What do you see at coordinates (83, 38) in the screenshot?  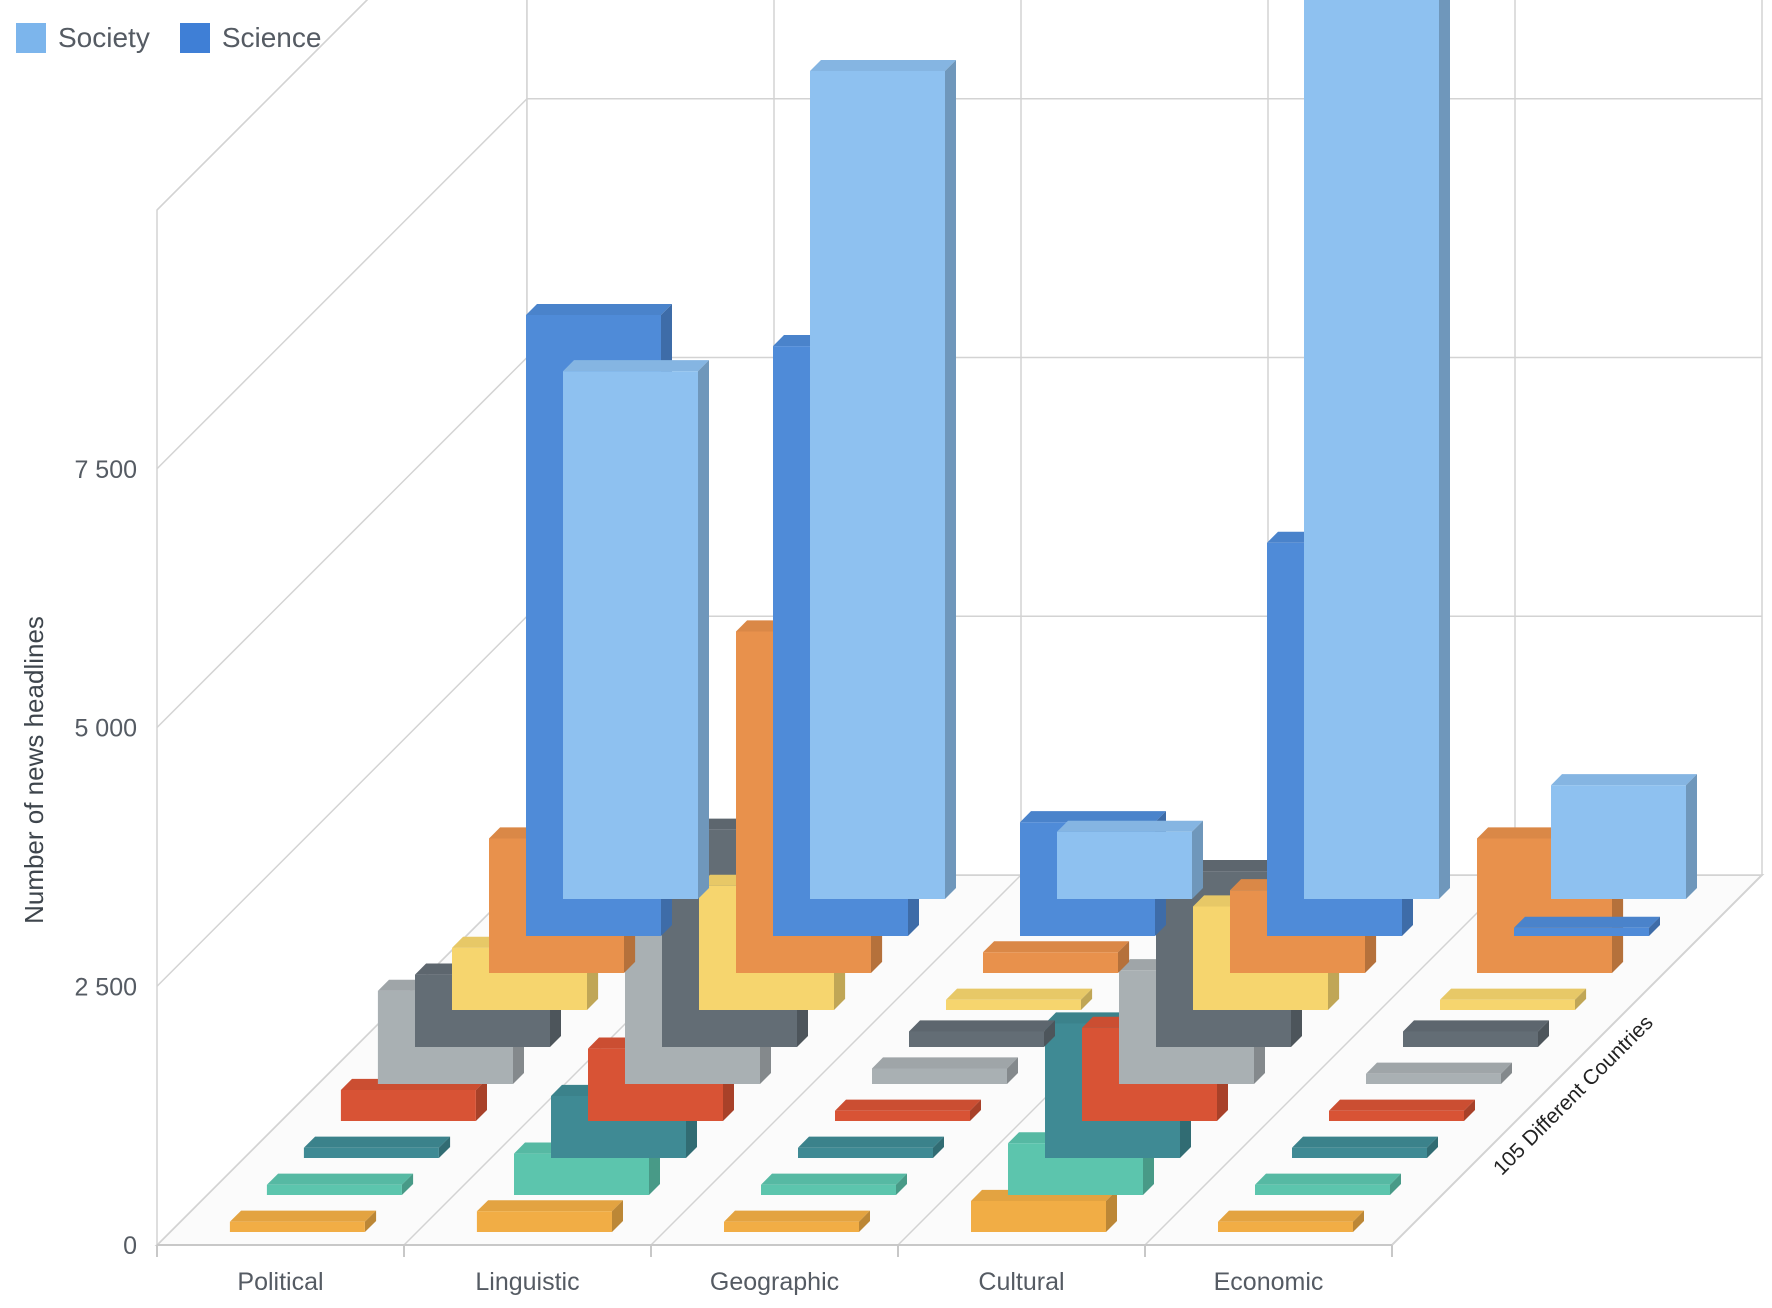 I see `legend-item-society: Society` at bounding box center [83, 38].